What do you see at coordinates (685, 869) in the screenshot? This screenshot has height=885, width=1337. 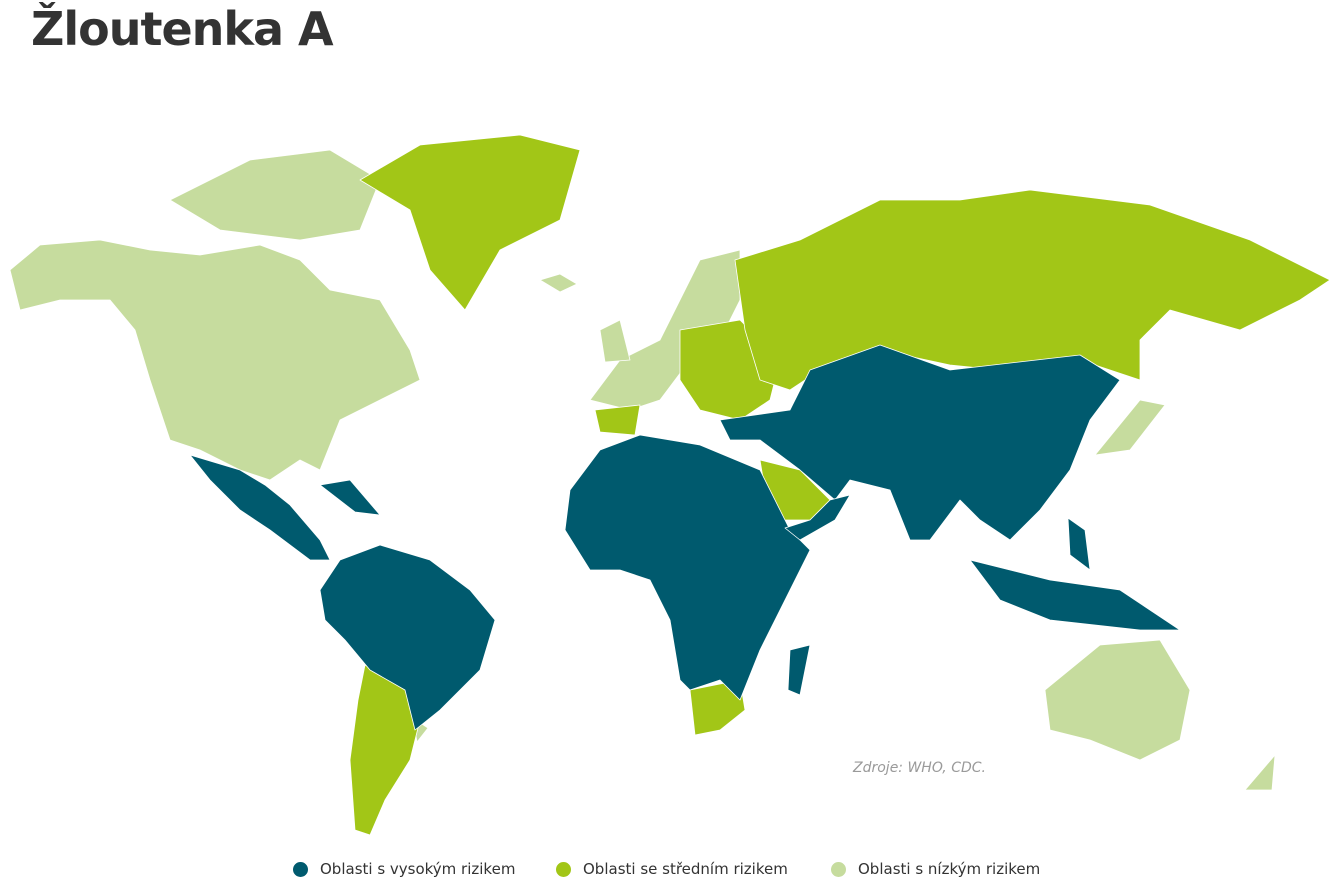 I see `legend-label: Oblasti se středním rizikem` at bounding box center [685, 869].